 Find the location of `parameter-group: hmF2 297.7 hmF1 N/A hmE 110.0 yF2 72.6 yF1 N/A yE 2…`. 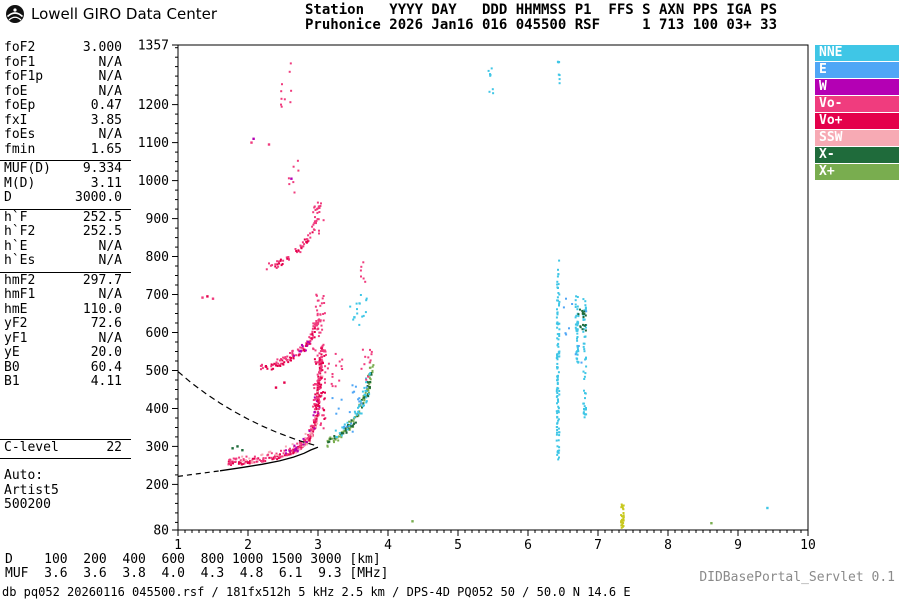

parameter-group: hmF2 297.7 hmF1 N/A hmE 110.0 yF2 72.6 yF1 N/A yE 2… is located at coordinates (65, 333).